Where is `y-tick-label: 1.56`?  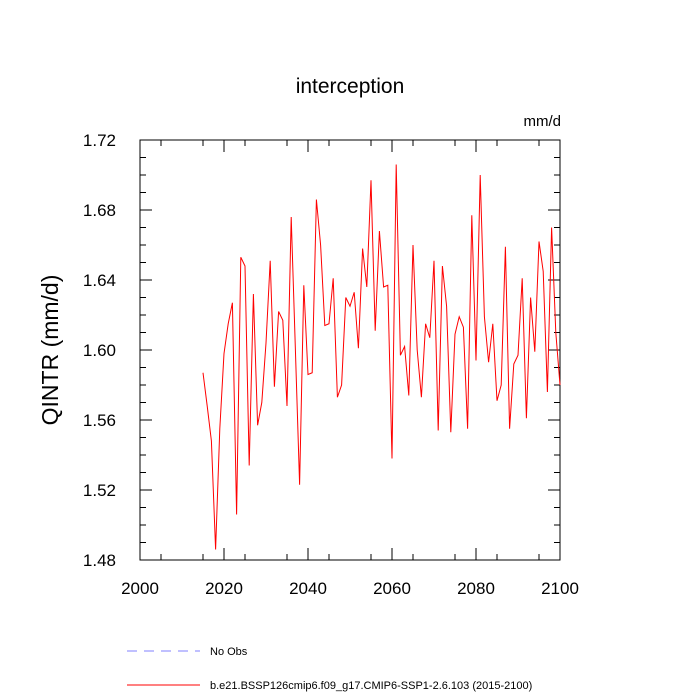 y-tick-label: 1.56 is located at coordinates (99, 420).